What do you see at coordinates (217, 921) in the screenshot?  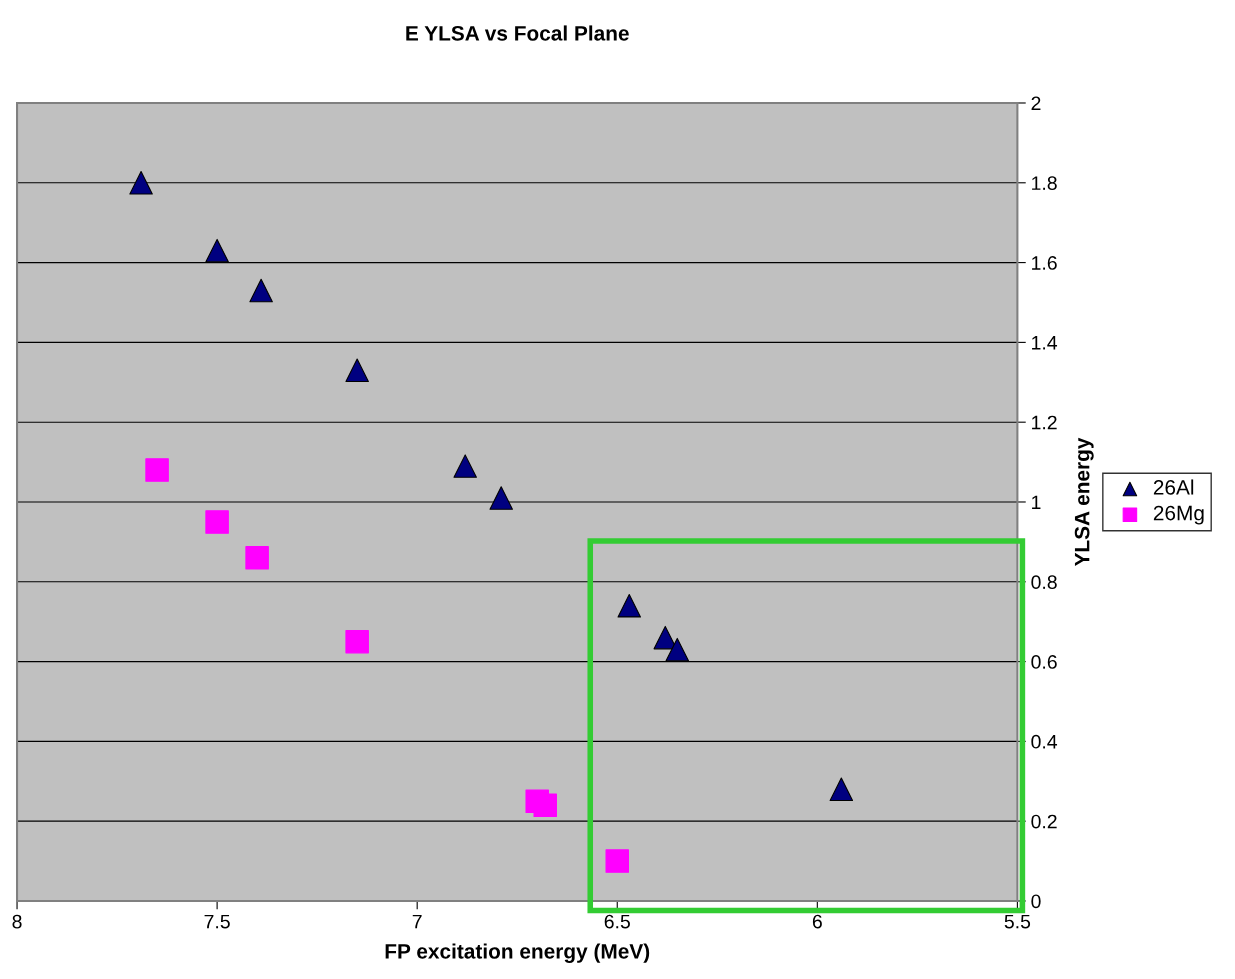 I see `x-tick-label: 7.5` at bounding box center [217, 921].